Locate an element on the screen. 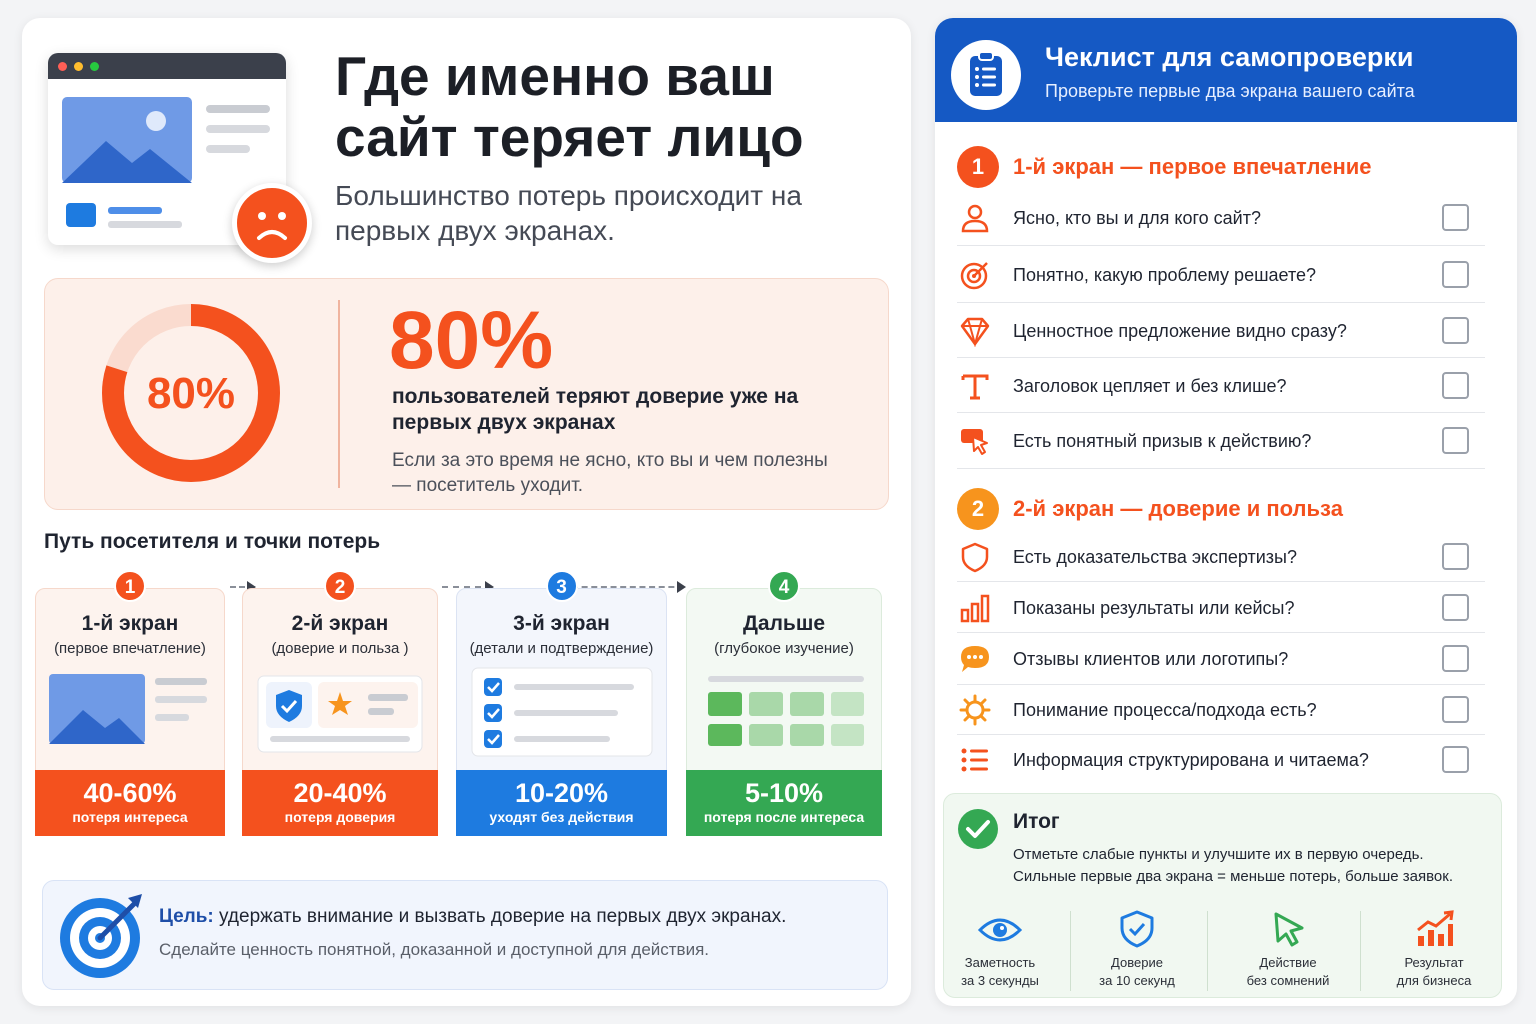  step-title: 2-й экран is located at coordinates (340, 623).